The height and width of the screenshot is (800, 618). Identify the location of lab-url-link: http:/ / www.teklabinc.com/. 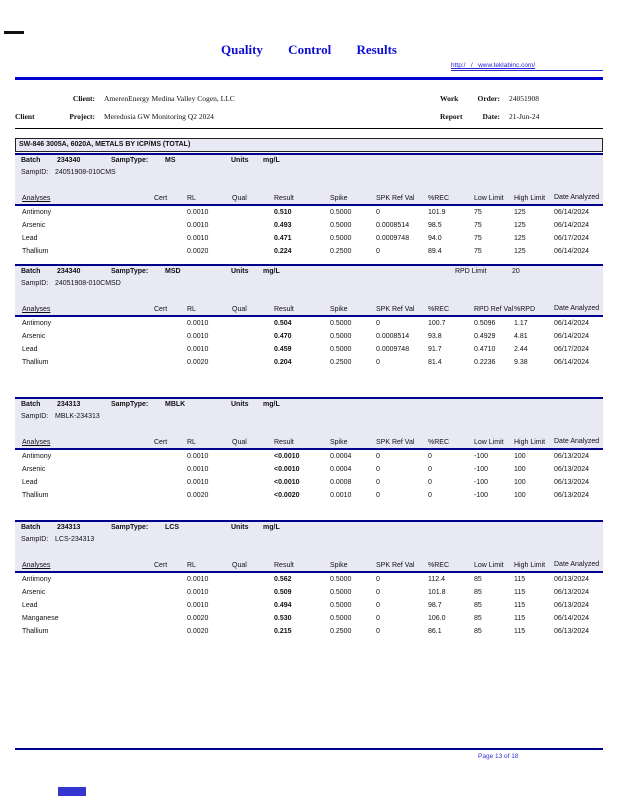
(527, 66).